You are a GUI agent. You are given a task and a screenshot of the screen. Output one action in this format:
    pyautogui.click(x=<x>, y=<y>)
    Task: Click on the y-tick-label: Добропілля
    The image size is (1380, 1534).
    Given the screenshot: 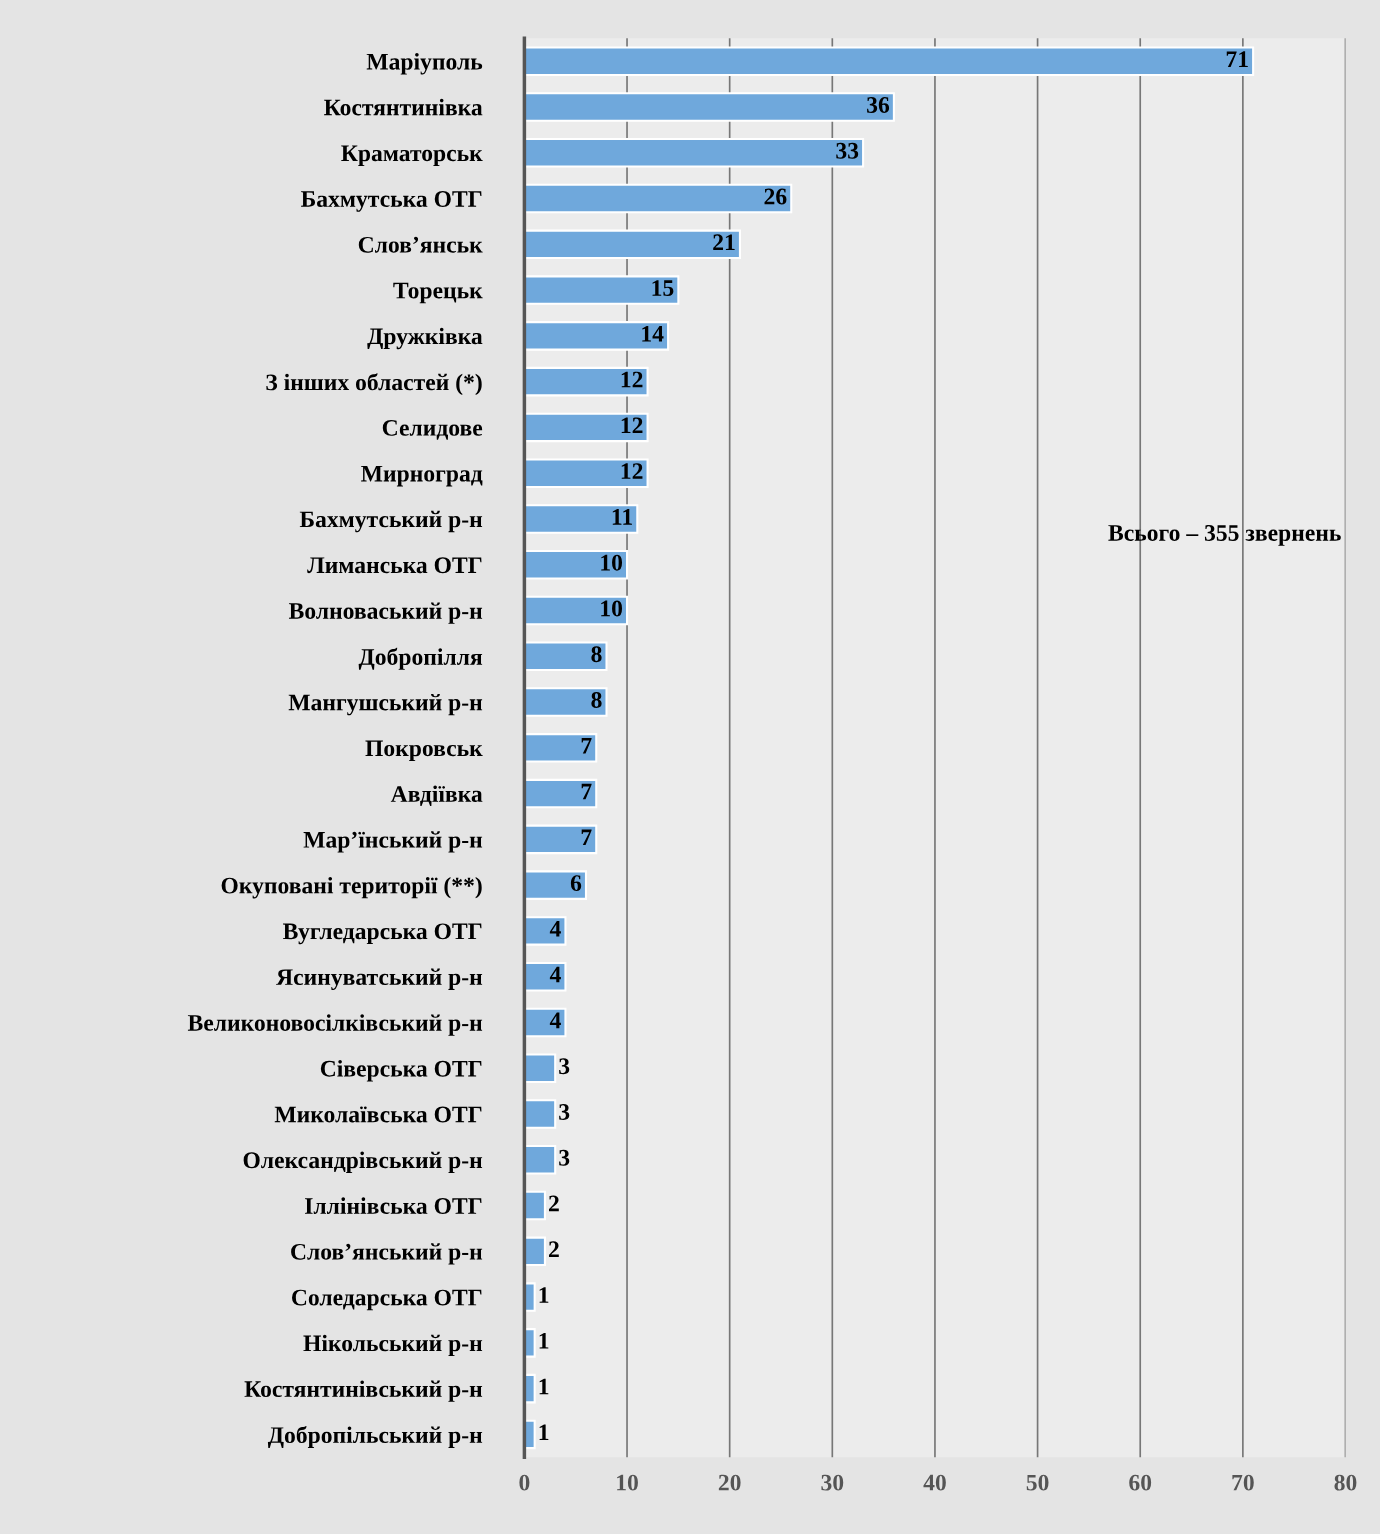 What is the action you would take?
    pyautogui.click(x=420, y=658)
    